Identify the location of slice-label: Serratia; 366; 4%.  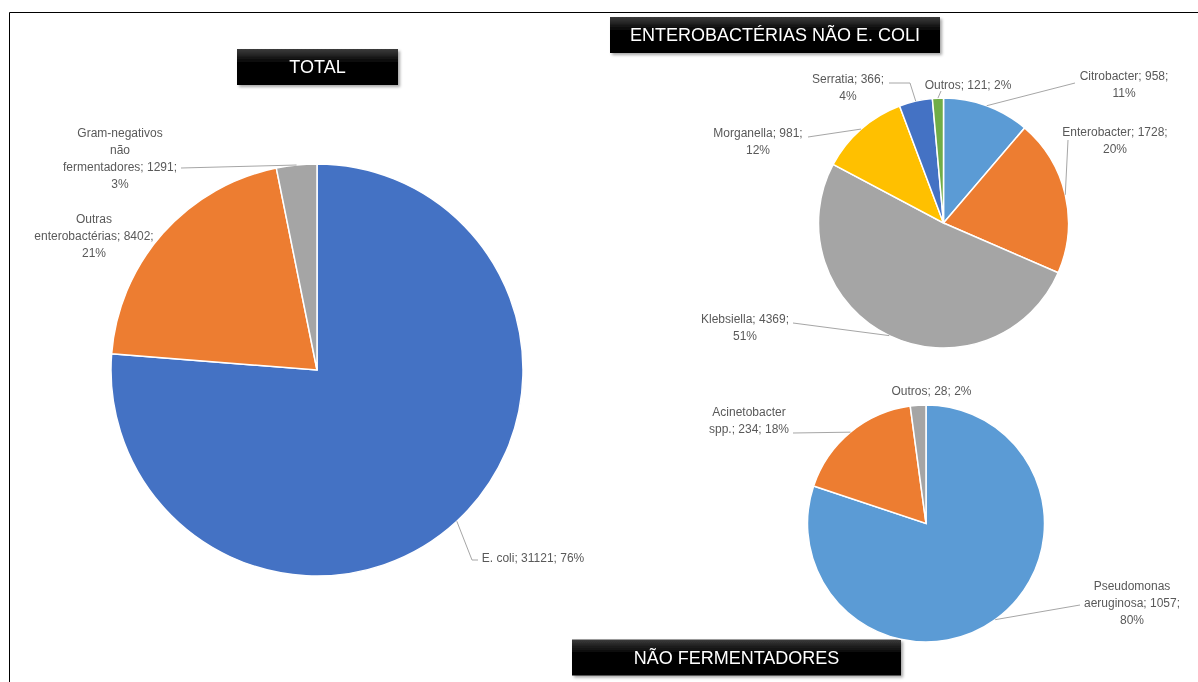
(848, 87).